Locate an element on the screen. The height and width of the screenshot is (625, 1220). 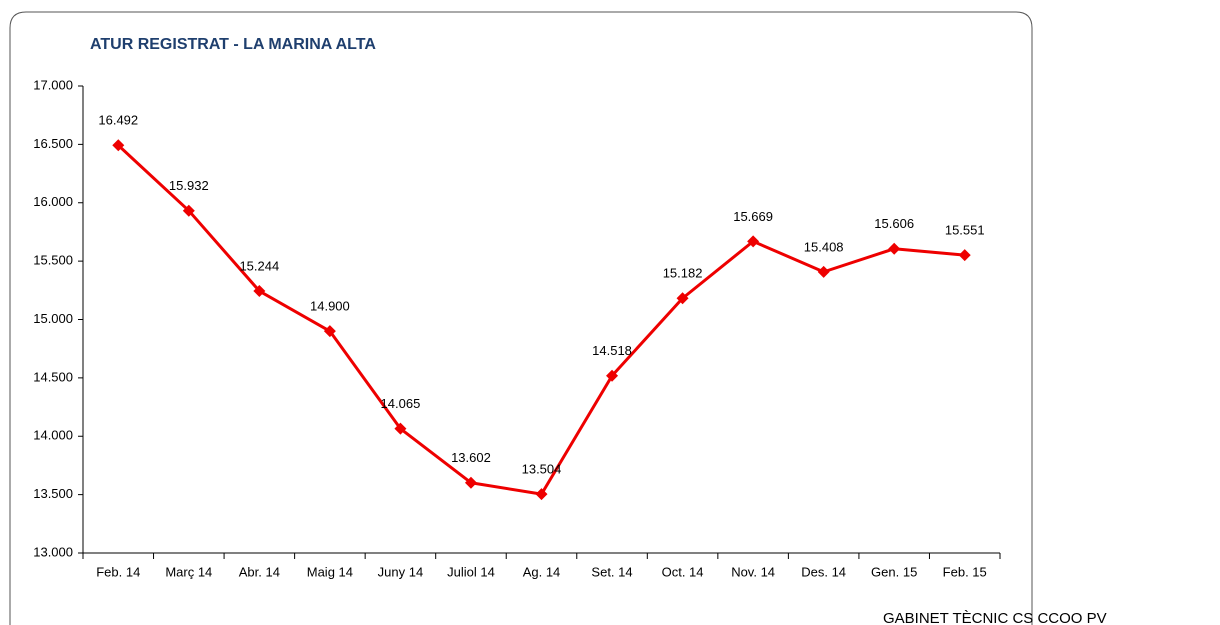
x-tick-label: Juny 14 is located at coordinates (401, 571).